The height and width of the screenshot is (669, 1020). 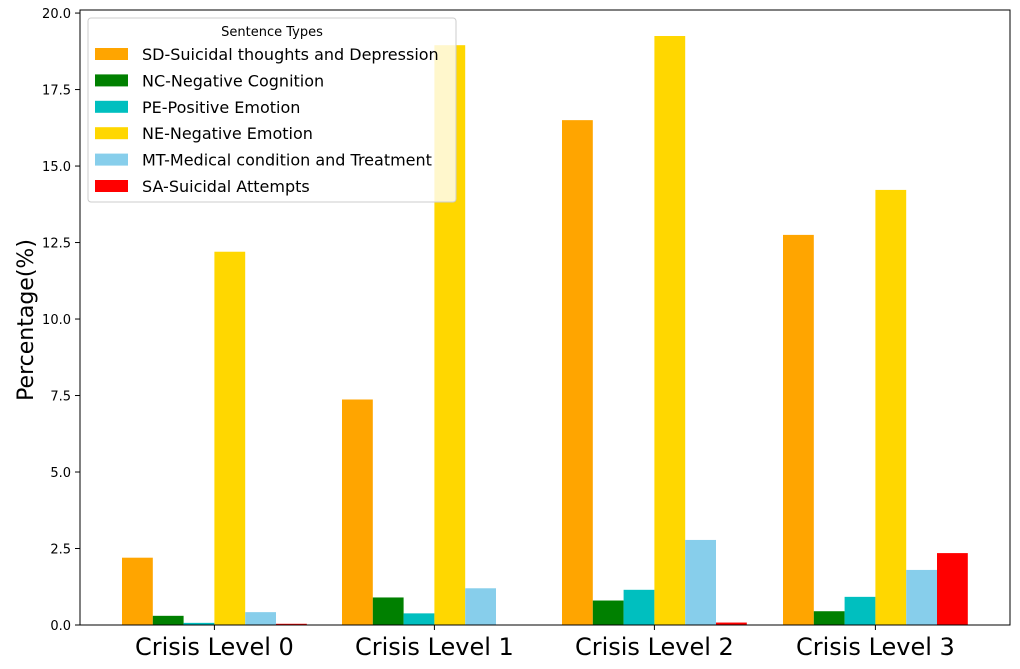 I want to click on y-tick-label: 17.5, so click(x=56, y=91).